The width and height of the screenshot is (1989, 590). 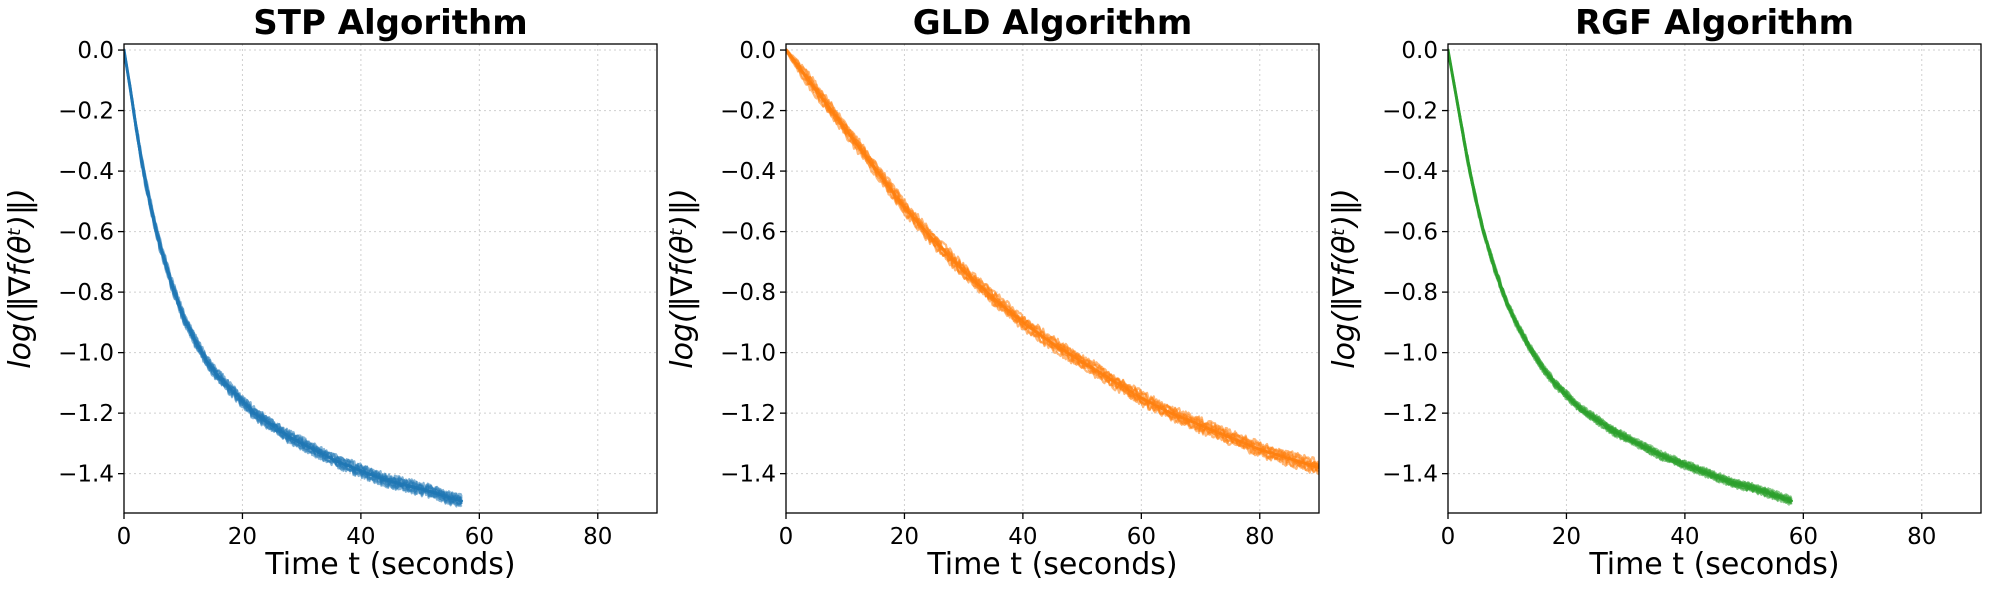 What do you see at coordinates (390, 23) in the screenshot?
I see `chart-title: STP Algorithm` at bounding box center [390, 23].